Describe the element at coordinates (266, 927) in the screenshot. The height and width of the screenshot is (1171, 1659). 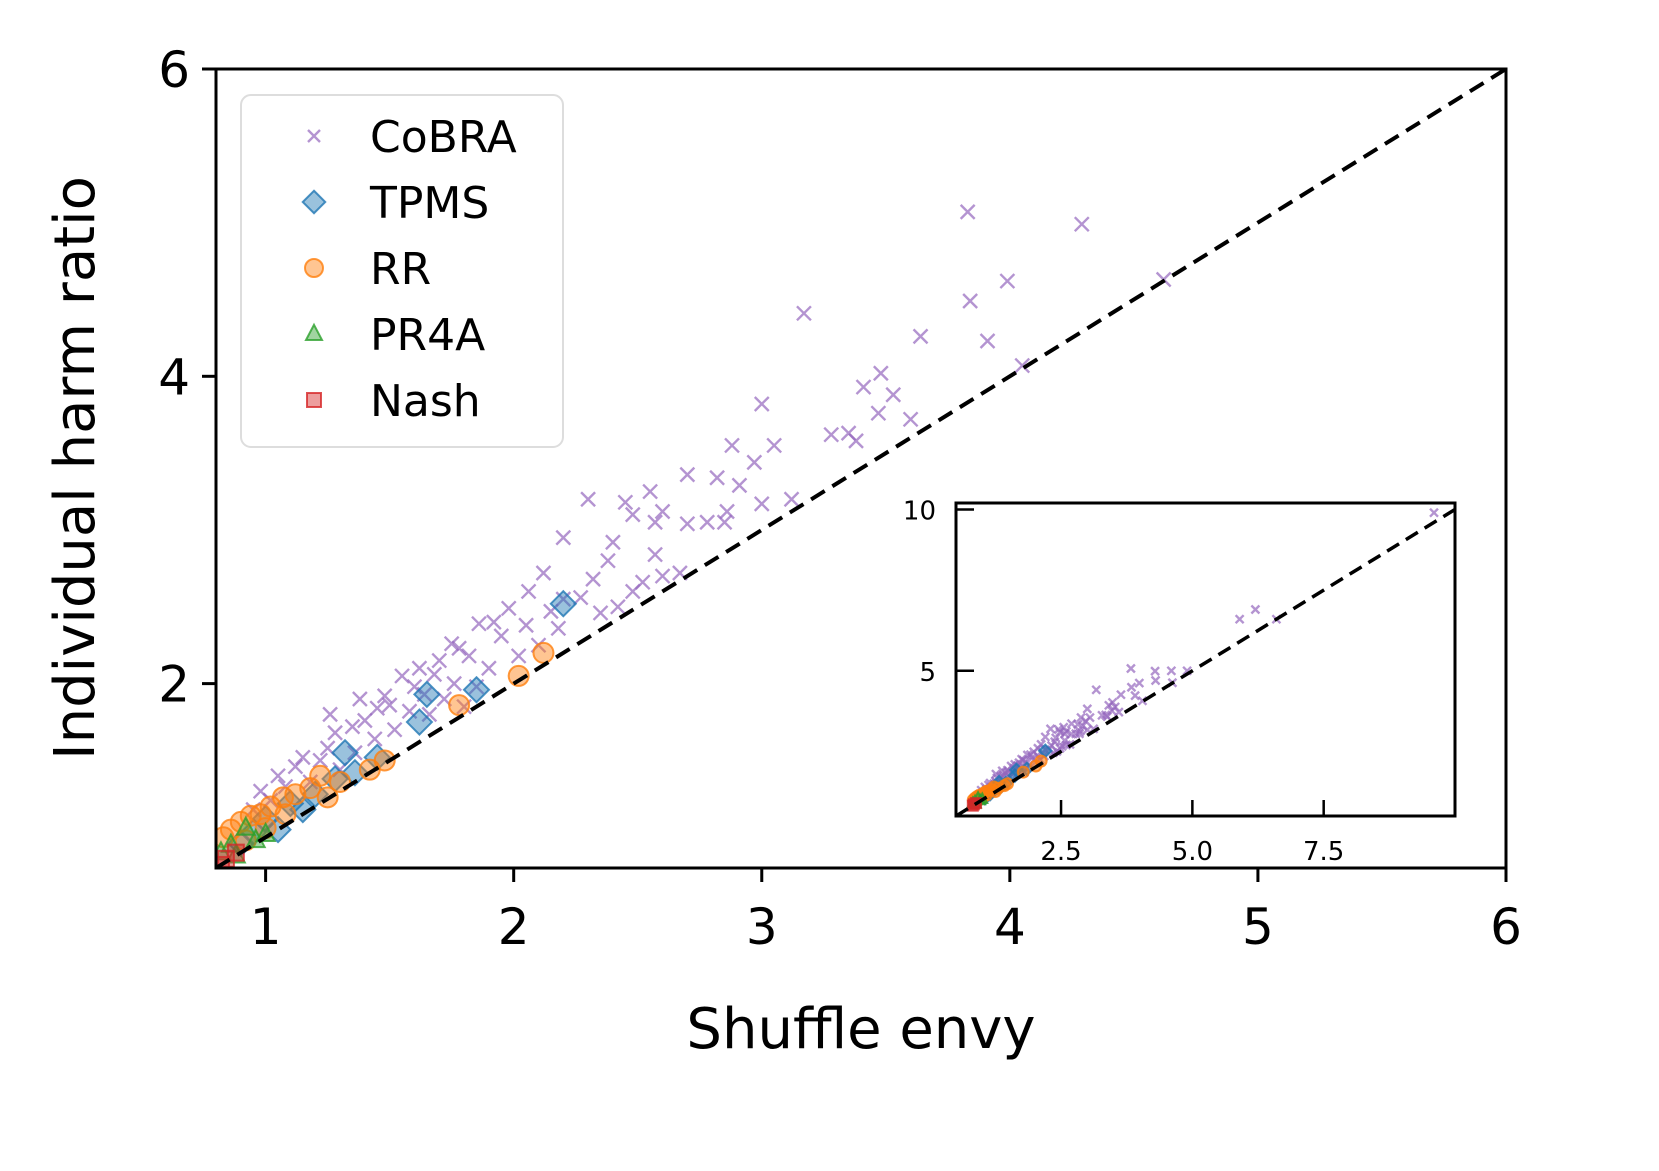
I see `x-tick-label: 1` at that location.